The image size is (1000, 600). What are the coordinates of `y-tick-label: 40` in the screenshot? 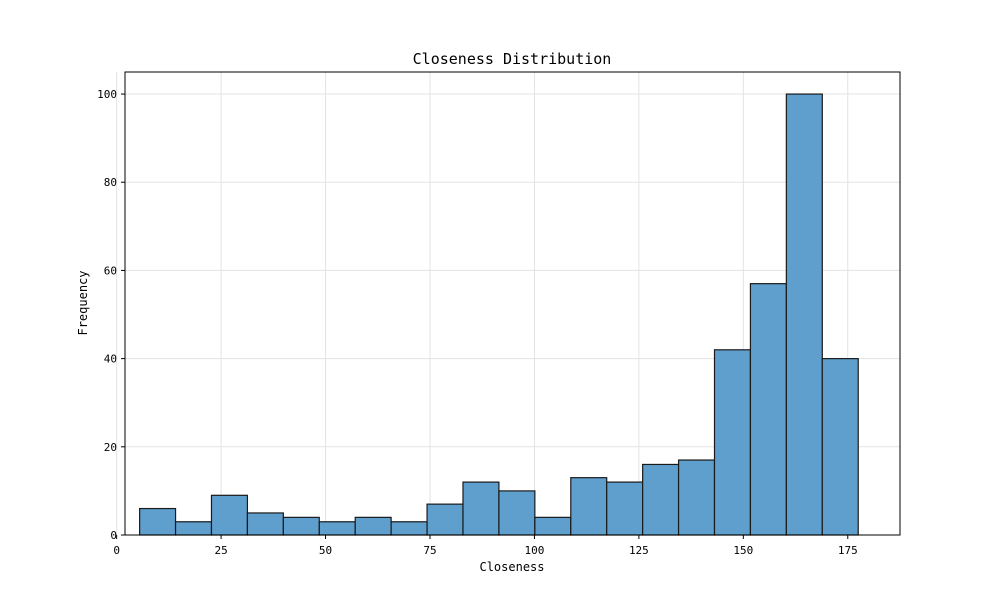 It's located at (110, 359).